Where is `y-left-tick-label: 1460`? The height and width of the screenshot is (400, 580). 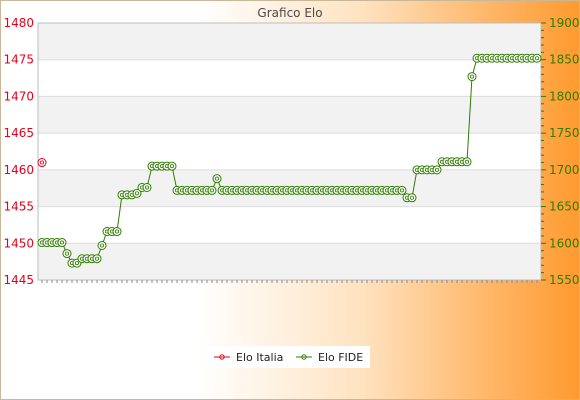 y-left-tick-label: 1460 is located at coordinates (18, 170).